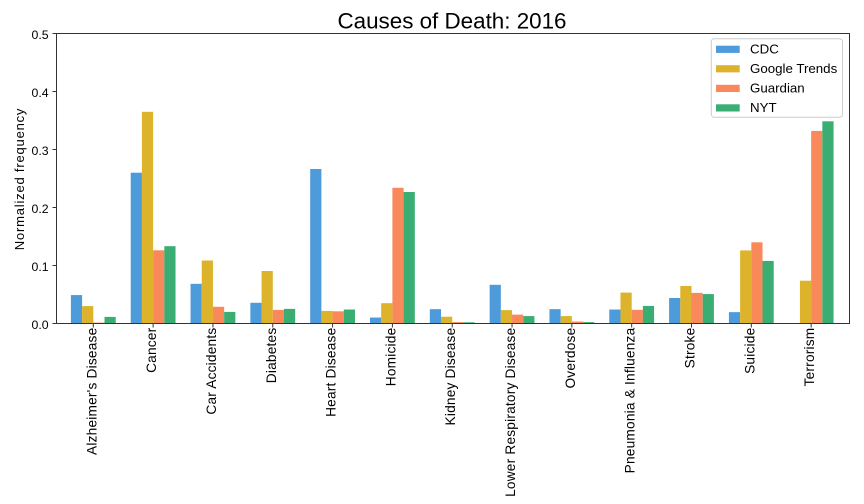  Describe the element at coordinates (39, 209) in the screenshot. I see `svg-text: 0.2` at that location.